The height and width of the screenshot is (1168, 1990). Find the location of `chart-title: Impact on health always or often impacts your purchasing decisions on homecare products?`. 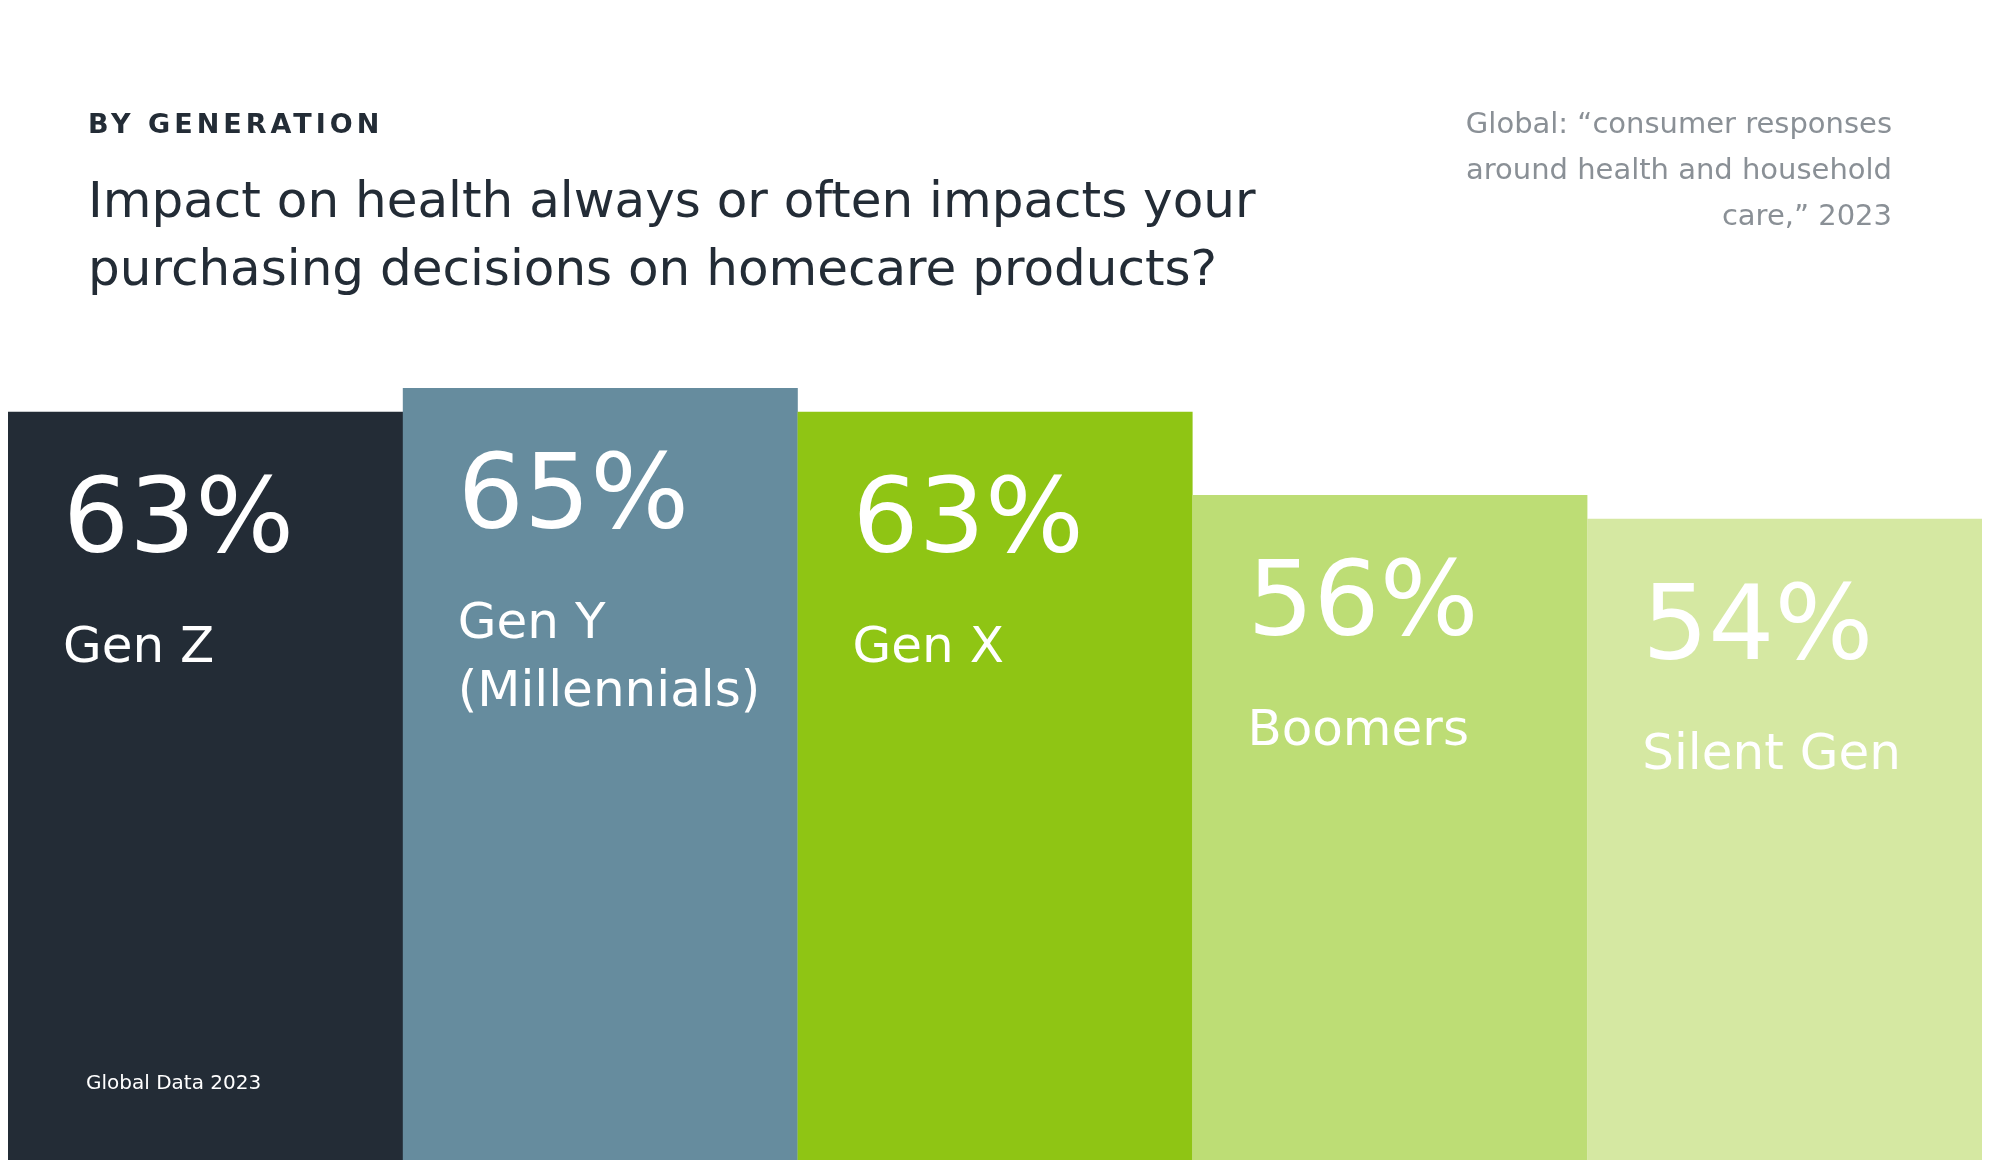

chart-title: Impact on health always or often impacts your purchasing decisions on homecare products? is located at coordinates (672, 234).